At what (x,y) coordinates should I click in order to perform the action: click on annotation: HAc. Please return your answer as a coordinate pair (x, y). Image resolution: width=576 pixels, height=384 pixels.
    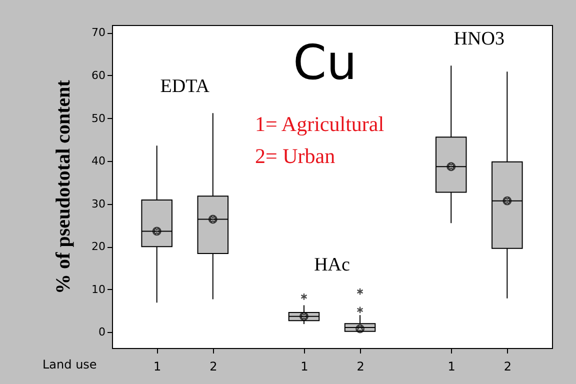
    Looking at the image, I should click on (332, 265).